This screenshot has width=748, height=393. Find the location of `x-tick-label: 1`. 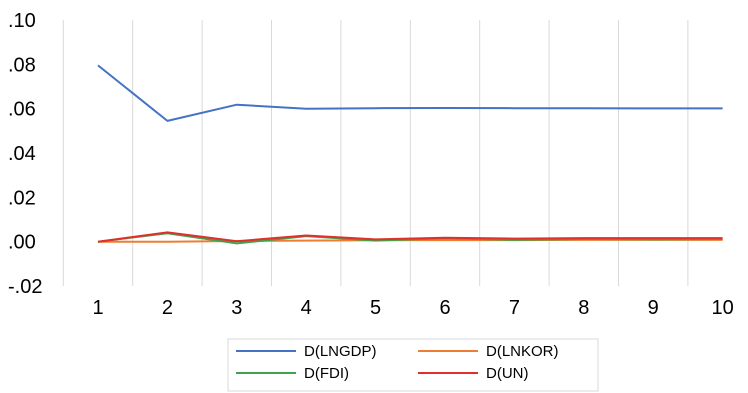

x-tick-label: 1 is located at coordinates (97, 308).